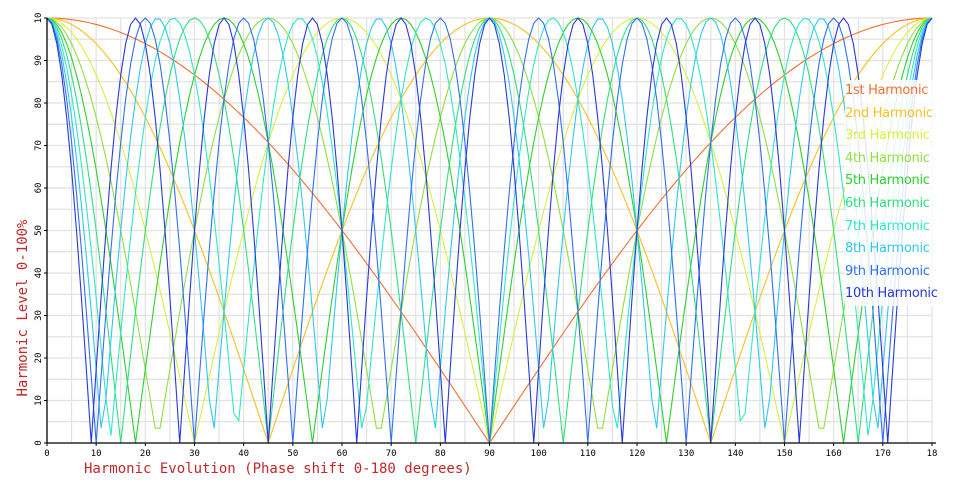  Describe the element at coordinates (887, 271) in the screenshot. I see `legend-item-9th: 9th Harmonic` at that location.